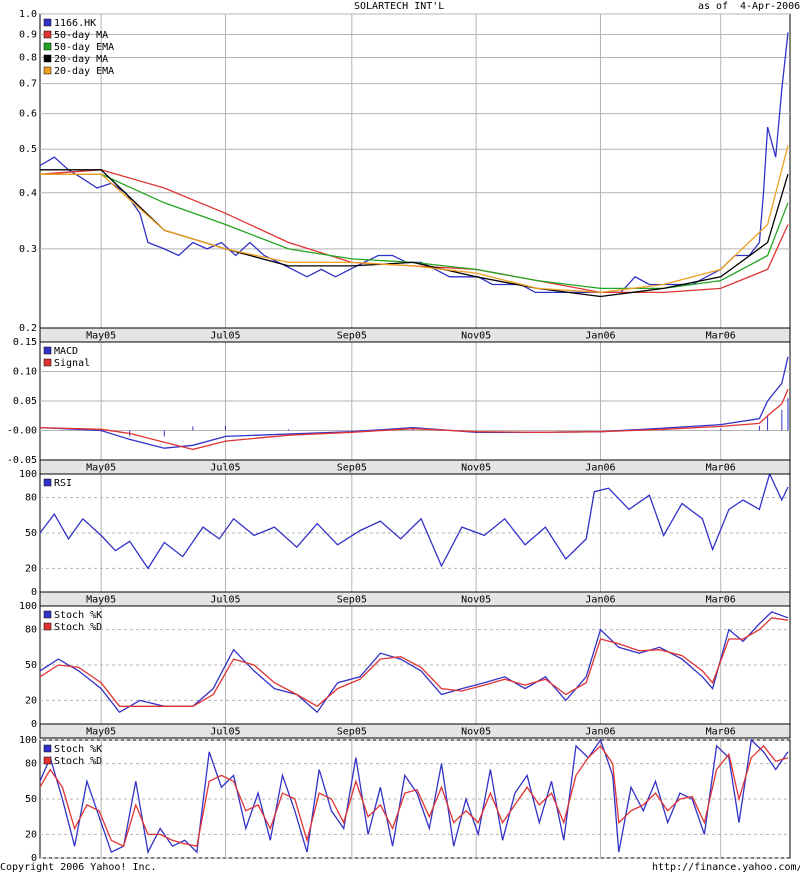  Describe the element at coordinates (81, 35) in the screenshot. I see `legend-label: 50-day MA` at that location.